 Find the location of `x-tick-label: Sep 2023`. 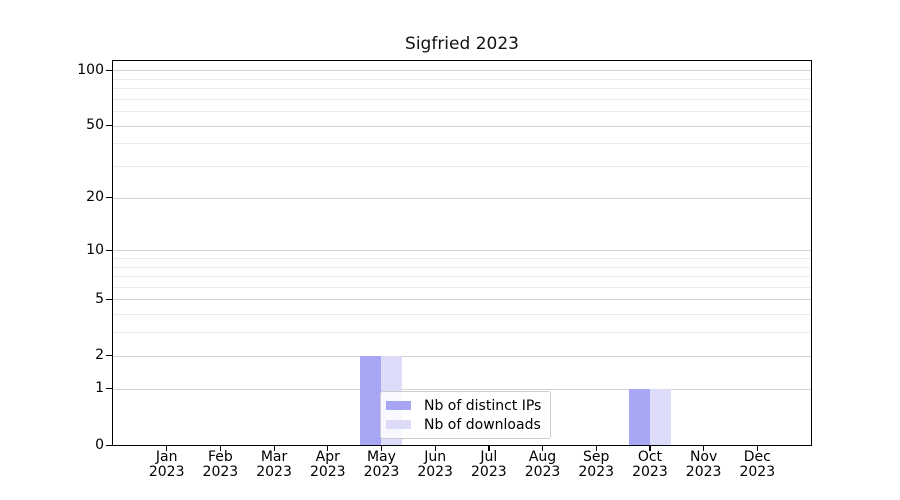

x-tick-label: Sep 2023 is located at coordinates (596, 464).